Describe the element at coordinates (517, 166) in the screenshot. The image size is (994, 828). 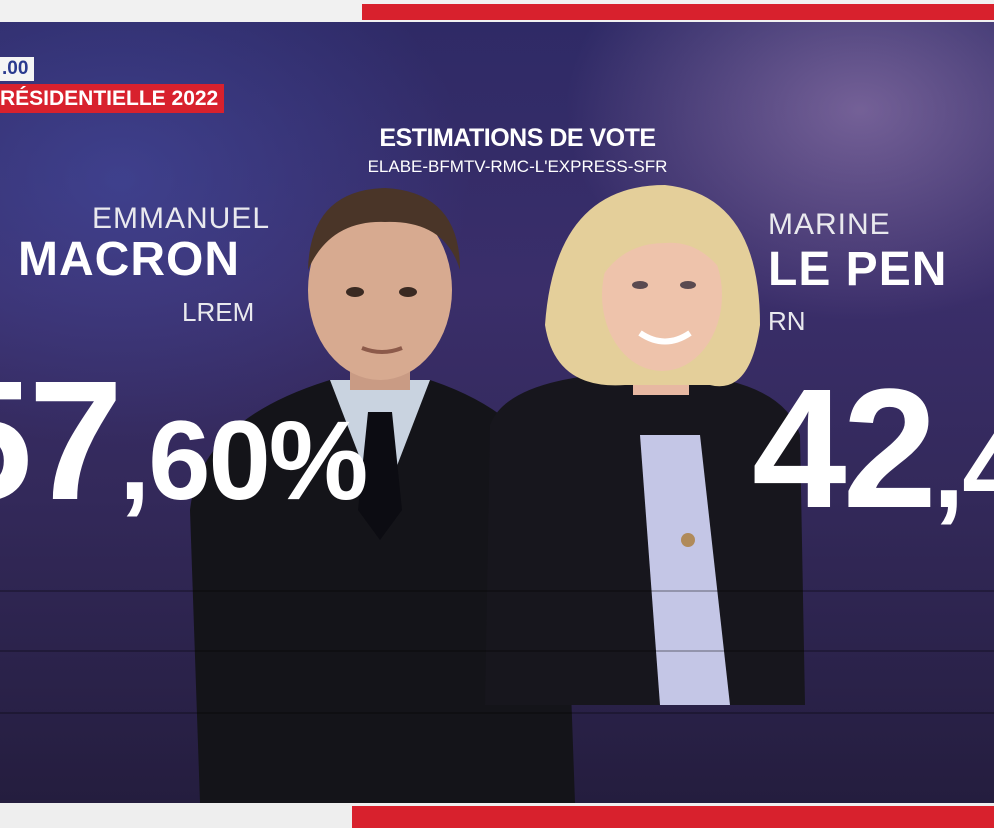
I see `pollster-source: ELABE-BFMTV-RMC-L'EXPRESS-SFR` at that location.